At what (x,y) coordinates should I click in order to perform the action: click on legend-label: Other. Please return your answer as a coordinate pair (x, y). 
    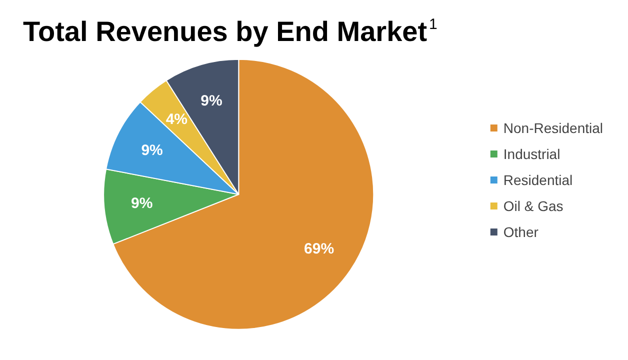
    Looking at the image, I should click on (521, 232).